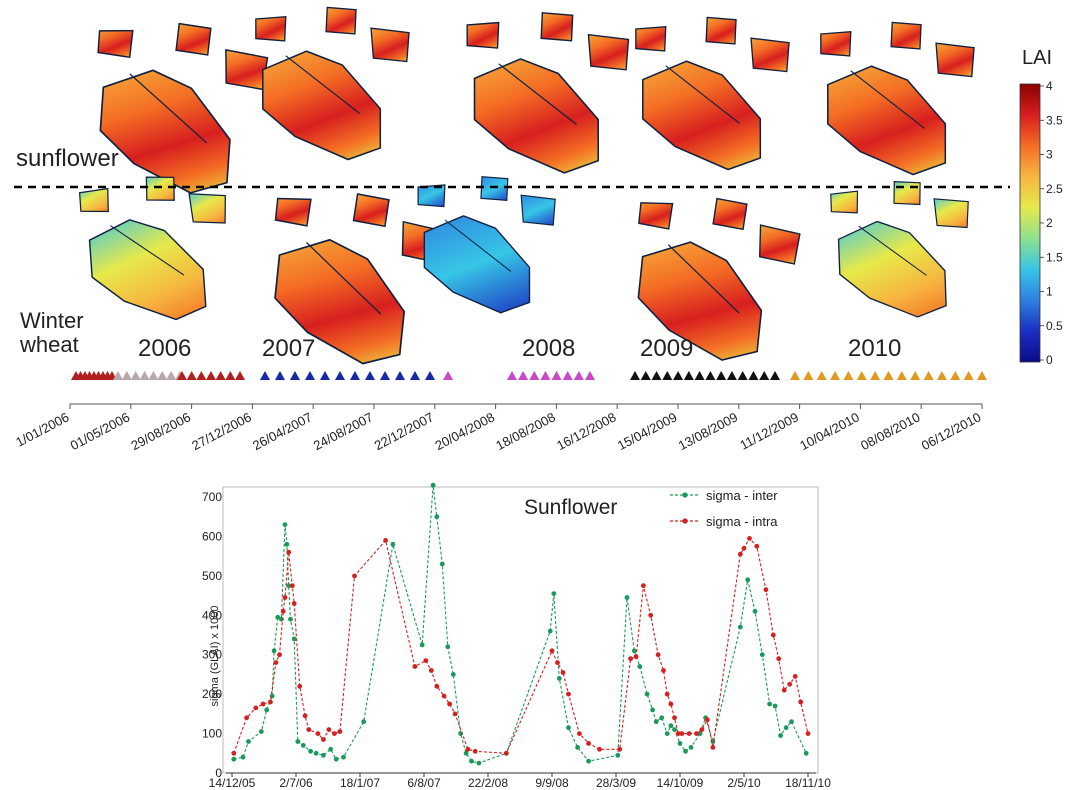 This screenshot has height=790, width=1078. Describe the element at coordinates (49, 344) in the screenshot. I see `crop-label-winter-wheat-line2: wheat` at that location.